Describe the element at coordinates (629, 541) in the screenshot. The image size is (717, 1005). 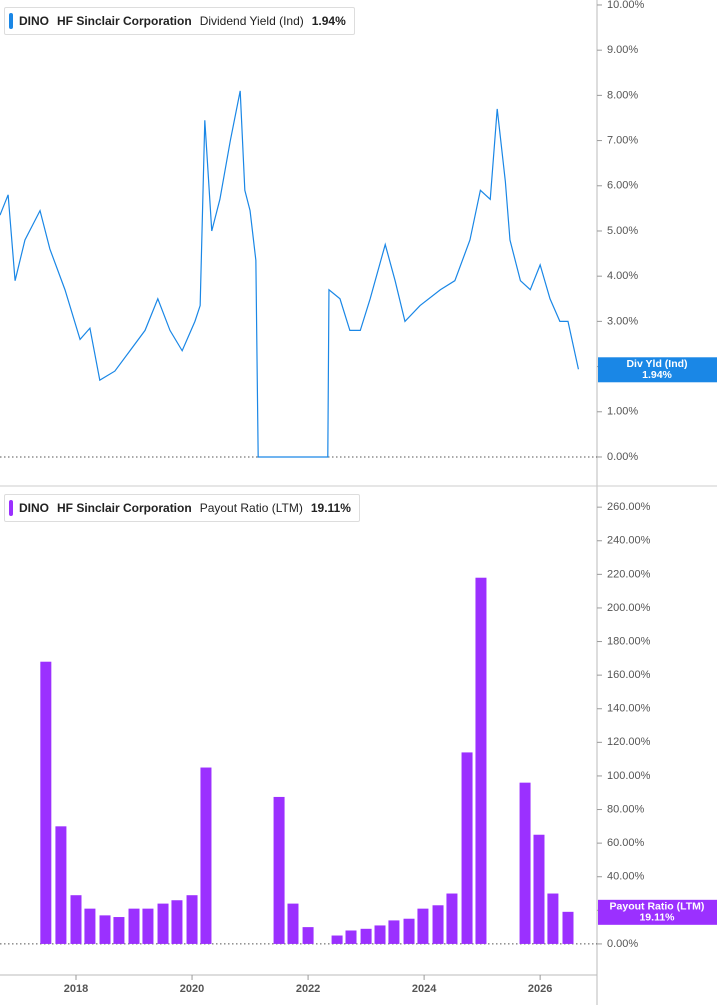
I see `y-tick-label: 240.00%` at that location.